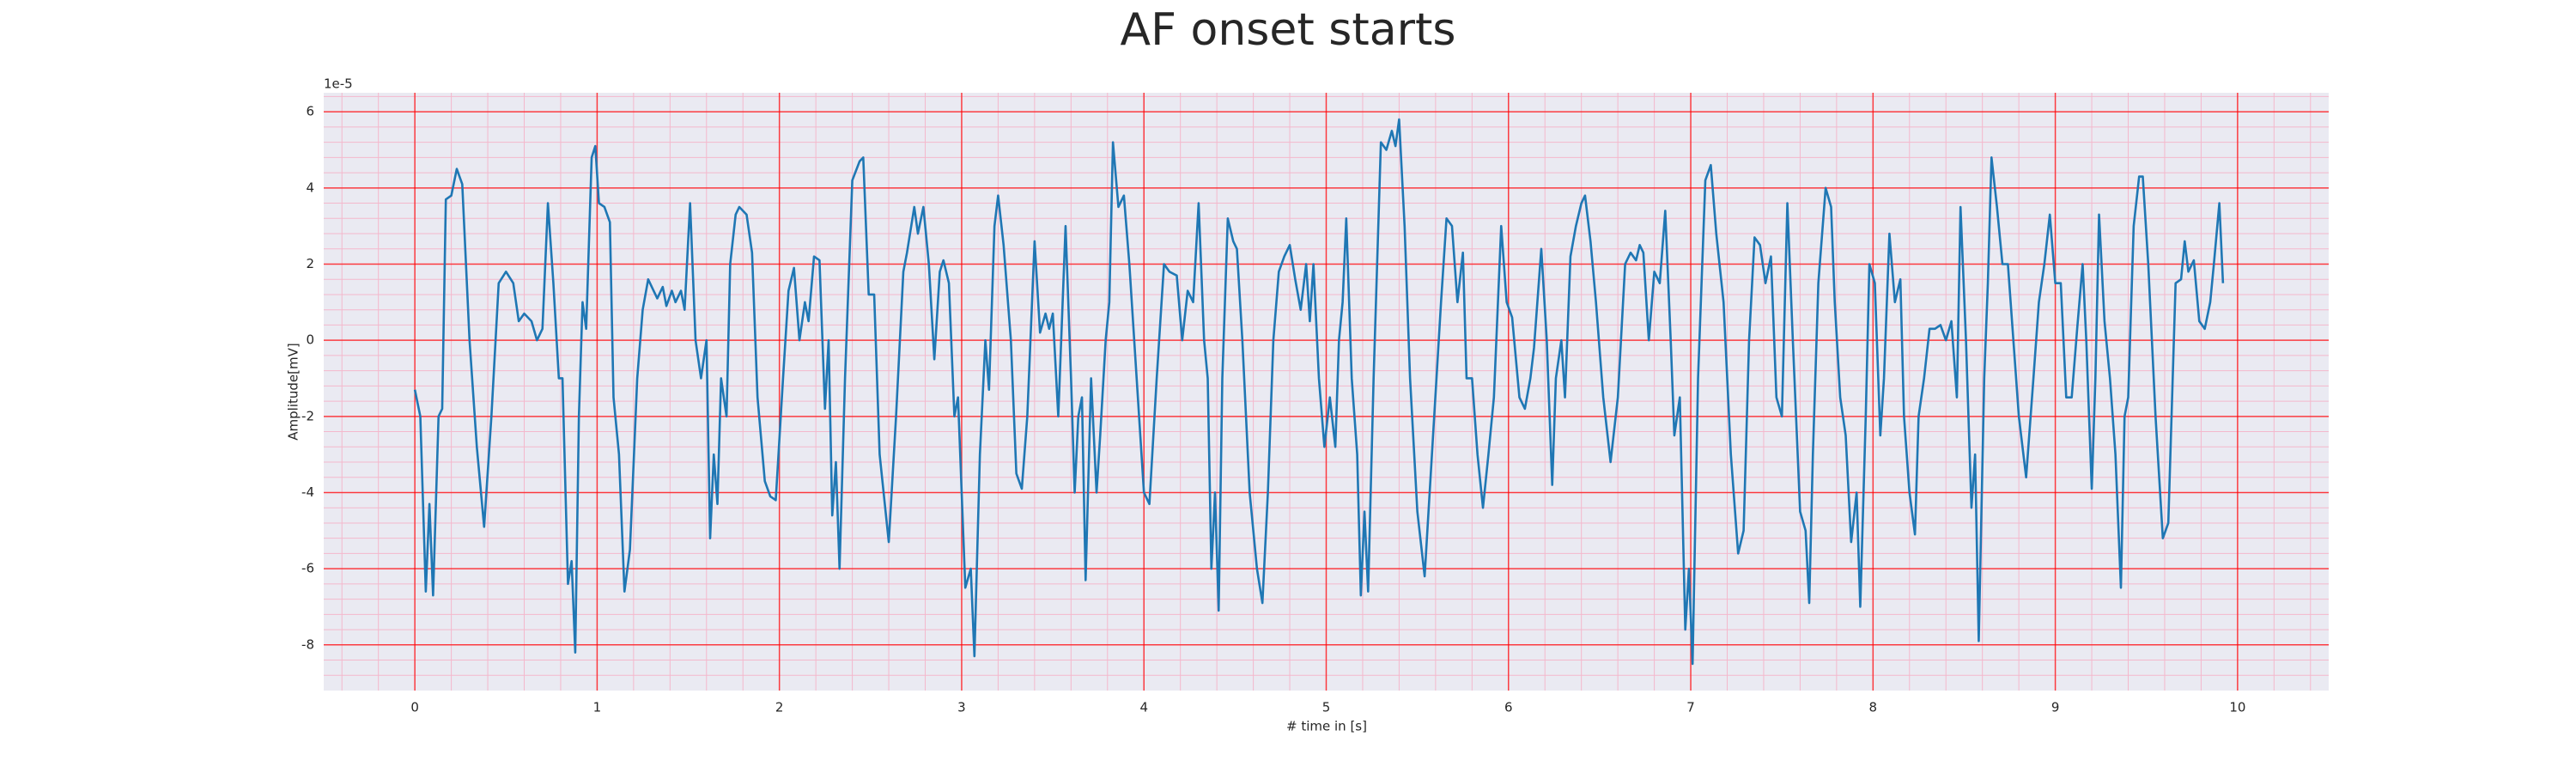 This screenshot has height=773, width=2576. Describe the element at coordinates (307, 415) in the screenshot. I see `y-tick-label: -2` at that location.